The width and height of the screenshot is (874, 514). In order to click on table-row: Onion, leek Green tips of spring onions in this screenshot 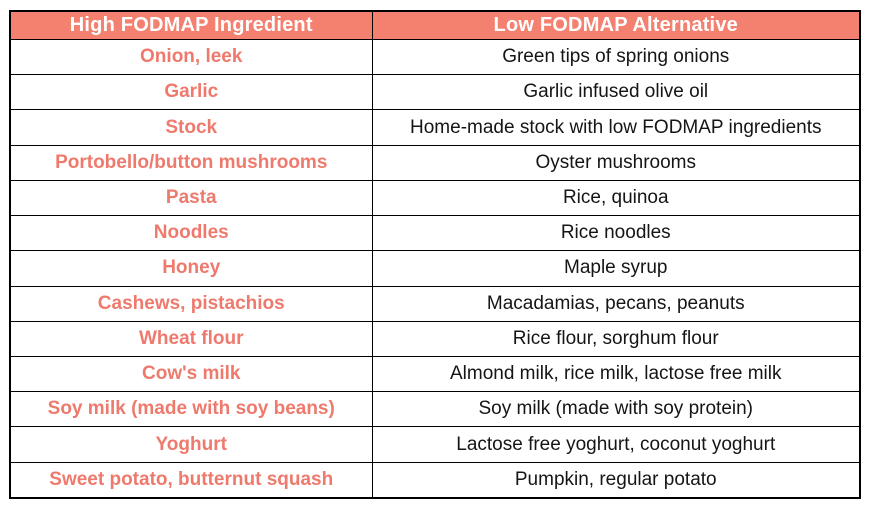, I will do `click(435, 57)`.